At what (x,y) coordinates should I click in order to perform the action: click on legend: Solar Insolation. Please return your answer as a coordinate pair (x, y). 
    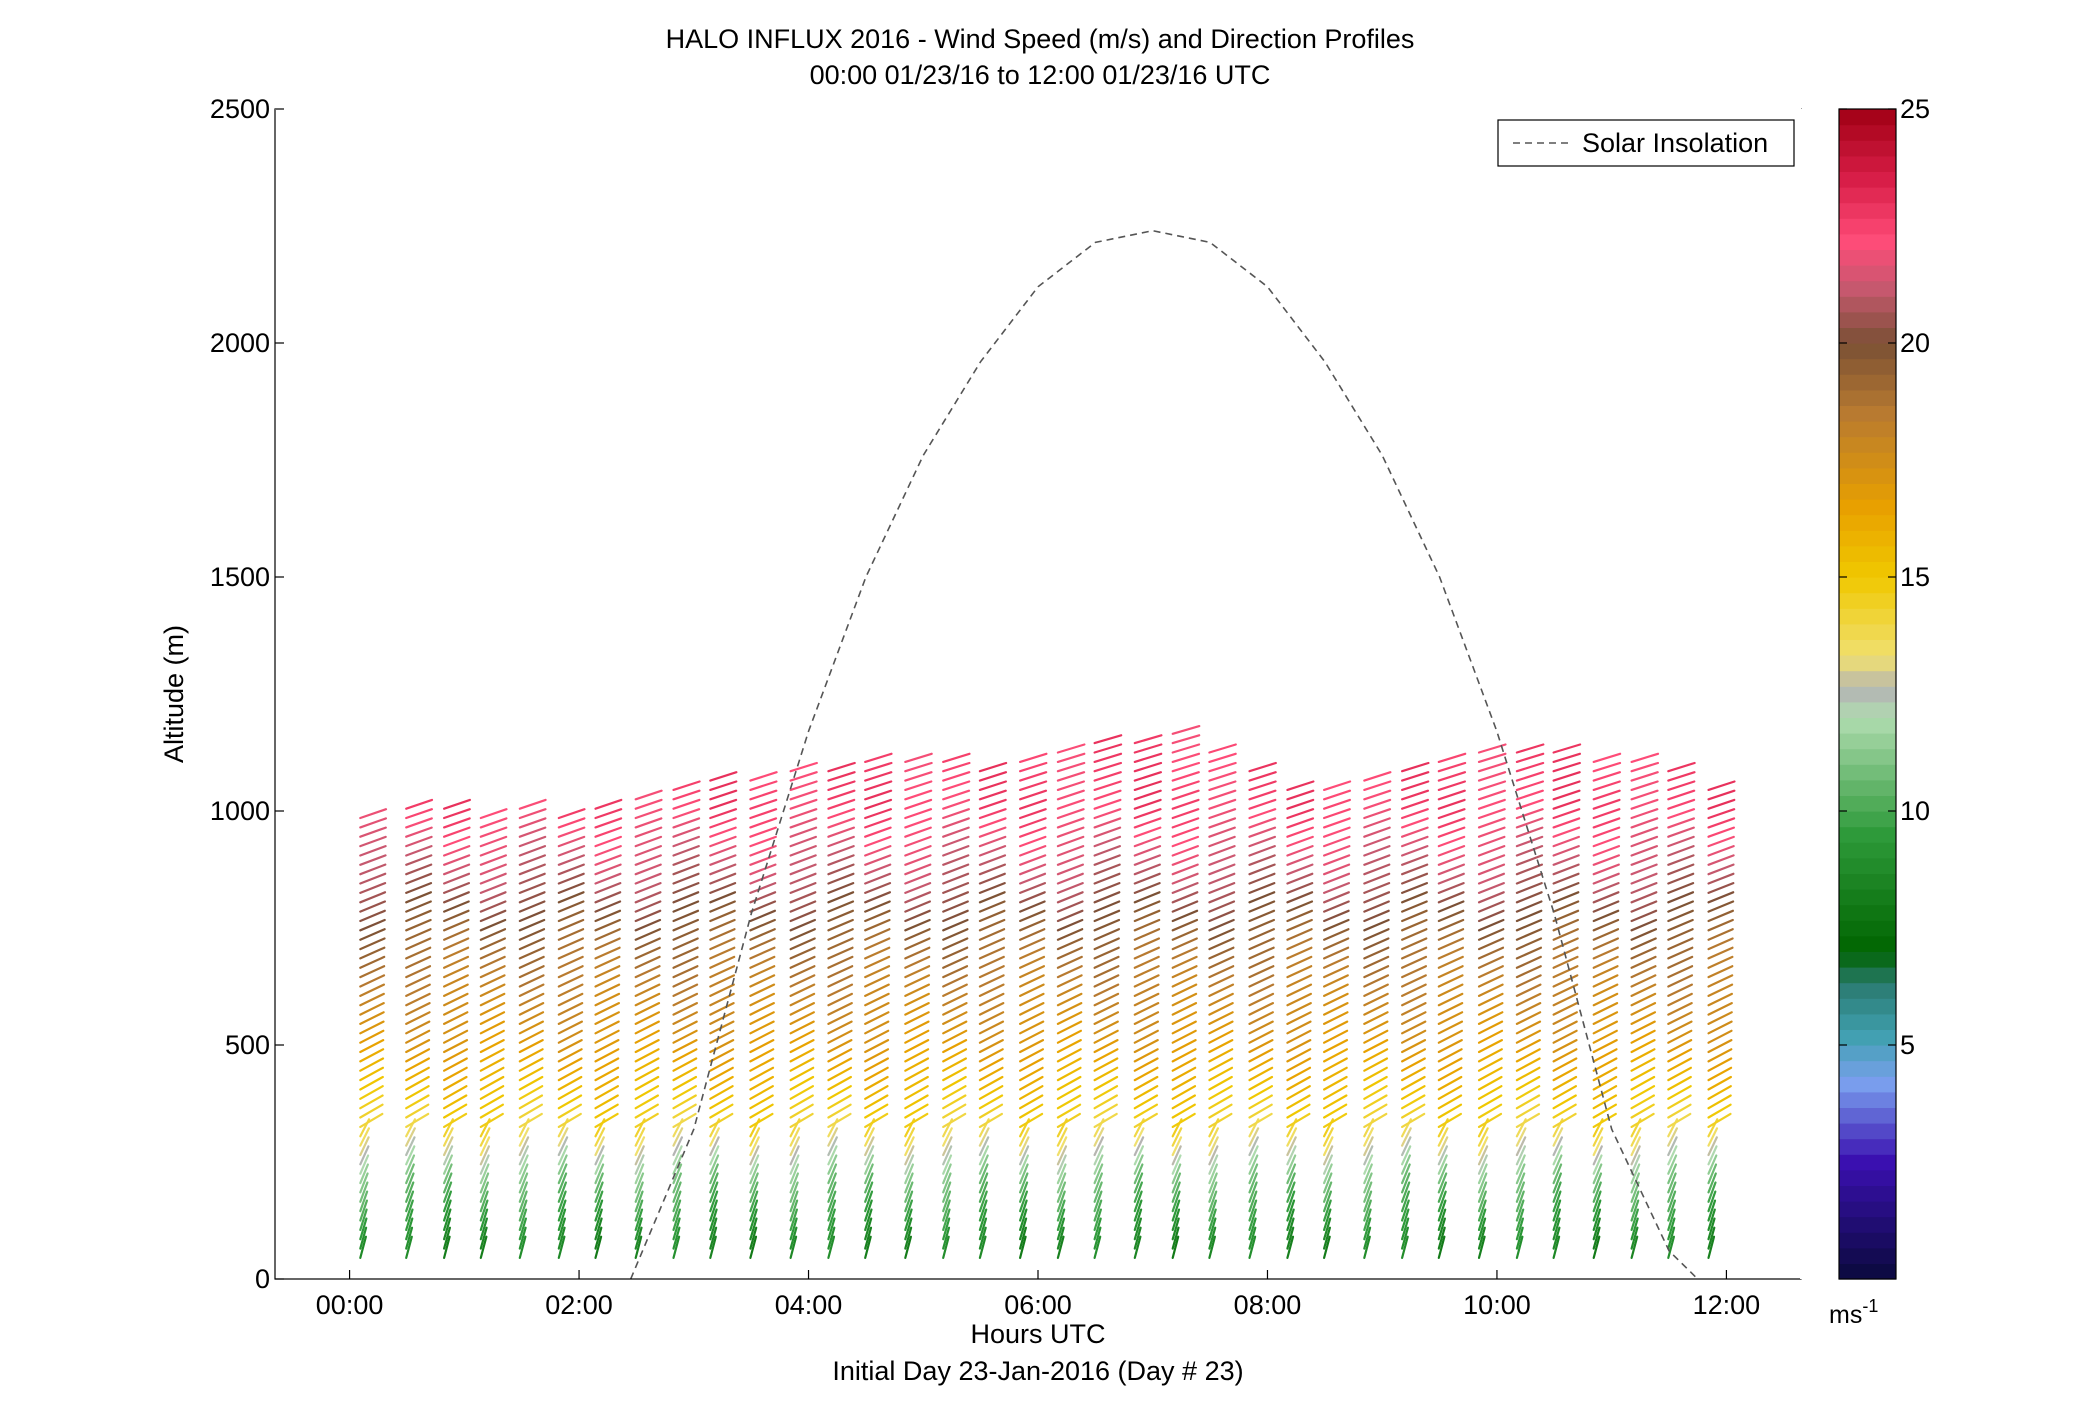
    Looking at the image, I should click on (1646, 143).